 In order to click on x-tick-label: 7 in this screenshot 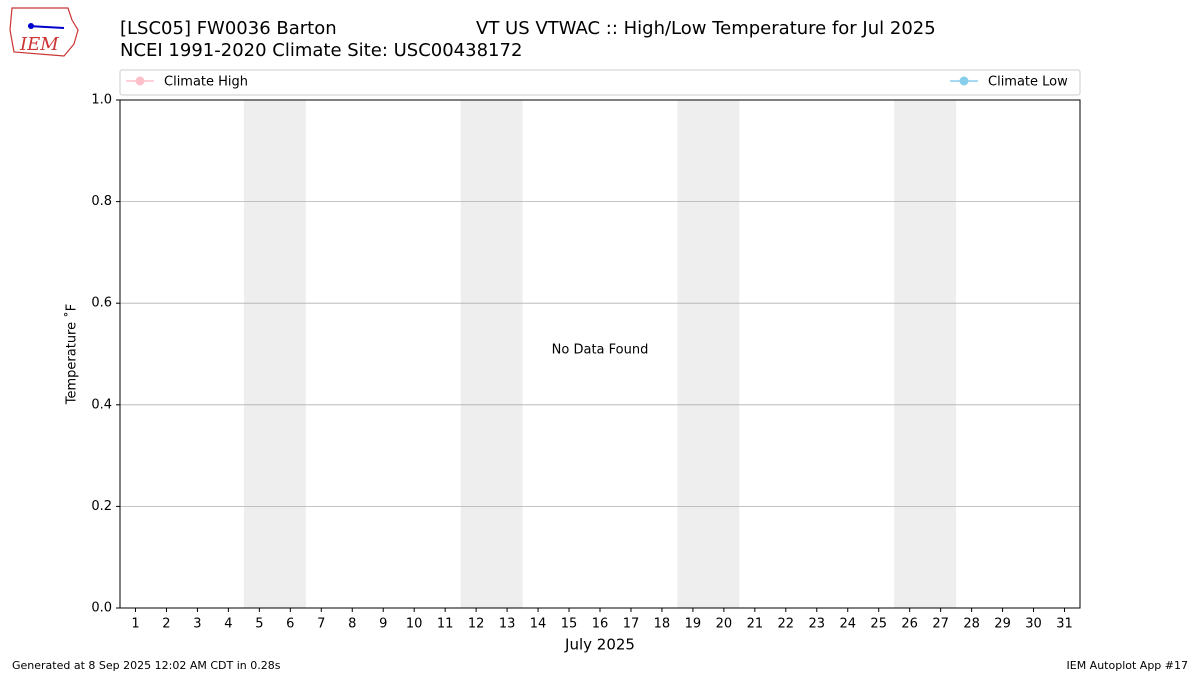, I will do `click(321, 624)`.